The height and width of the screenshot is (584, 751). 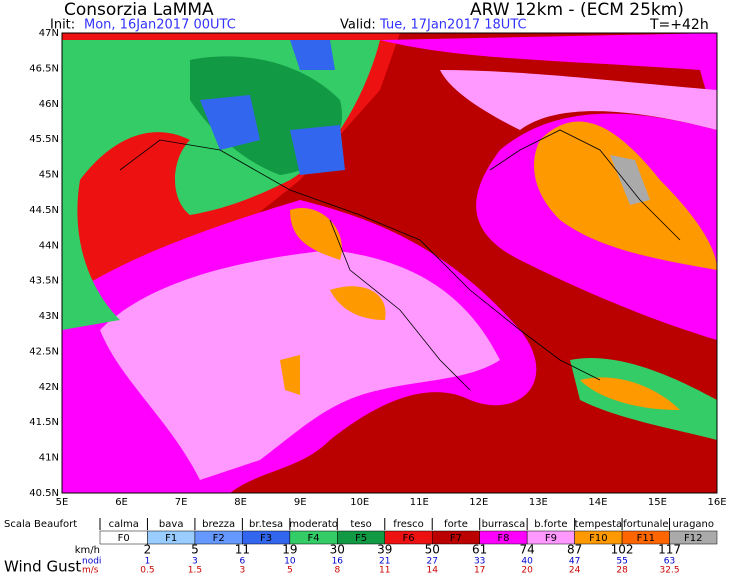 I want to click on threshold-knots: 21, so click(x=384, y=562).